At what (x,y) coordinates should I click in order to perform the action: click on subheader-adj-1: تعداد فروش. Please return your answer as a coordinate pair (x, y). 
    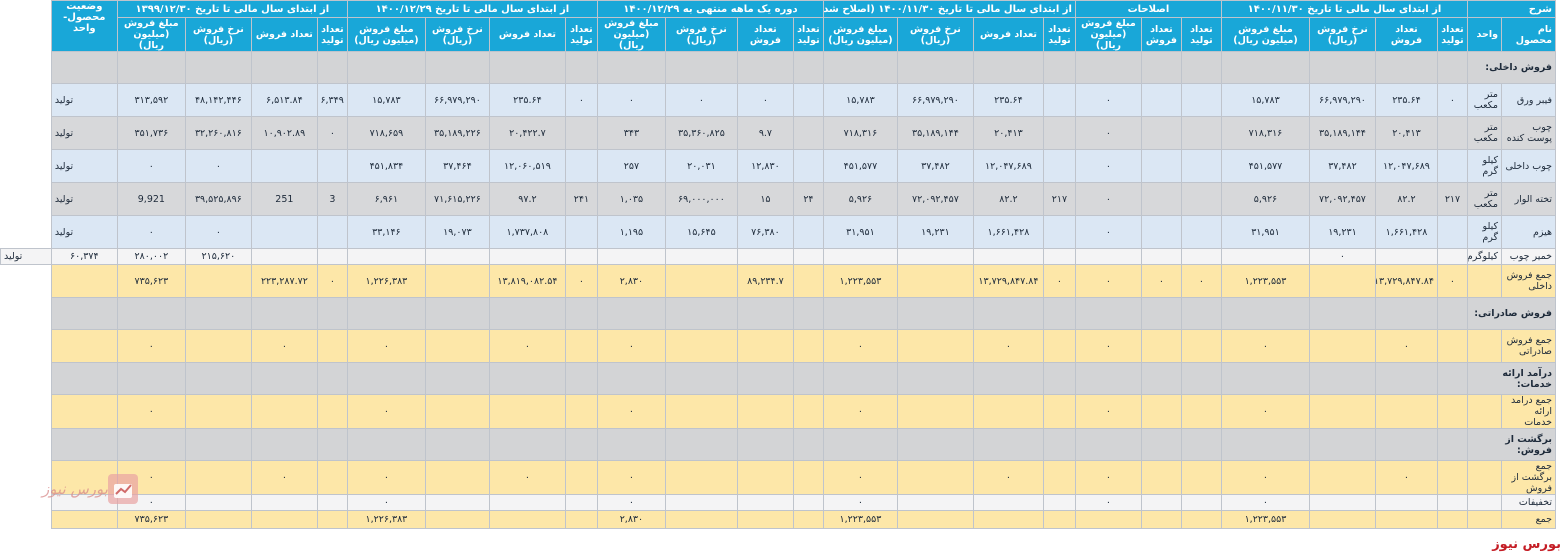
    Looking at the image, I should click on (1161, 34).